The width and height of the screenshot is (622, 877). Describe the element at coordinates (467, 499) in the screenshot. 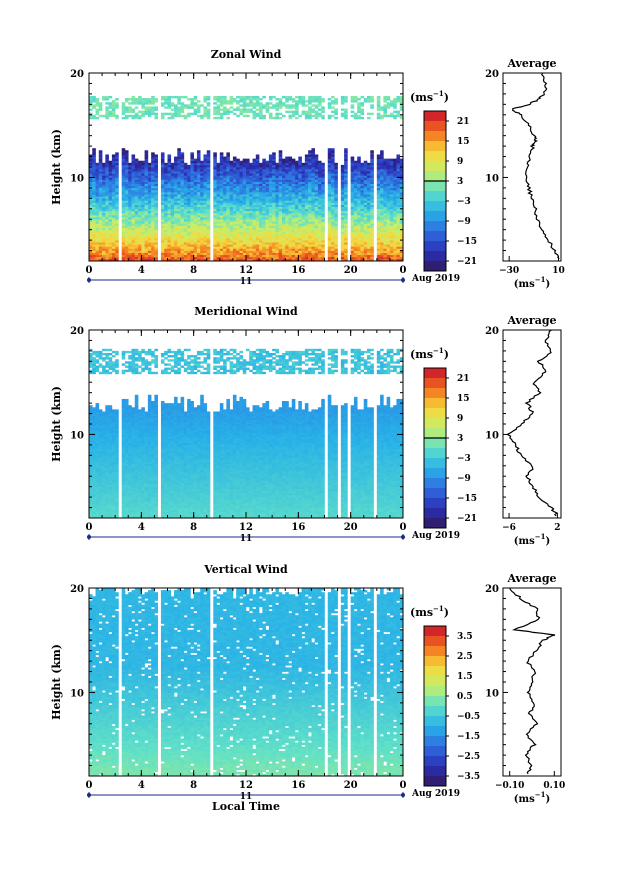

I see `colorbar-tick-label: −15` at that location.